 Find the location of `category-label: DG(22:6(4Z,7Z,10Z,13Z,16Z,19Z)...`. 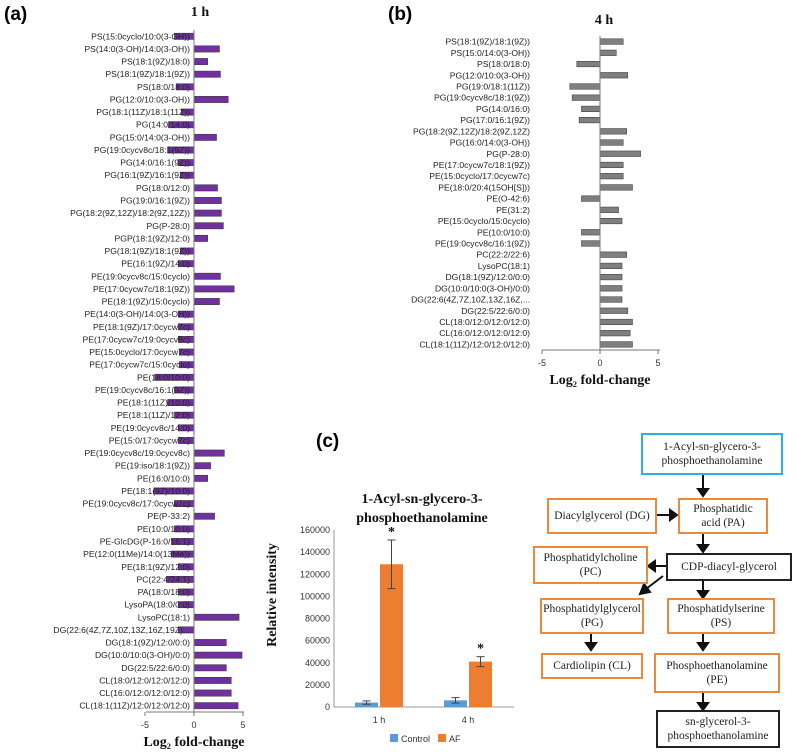

category-label: DG(22:6(4Z,7Z,10Z,13Z,16Z,19Z)... is located at coordinates (121, 630).